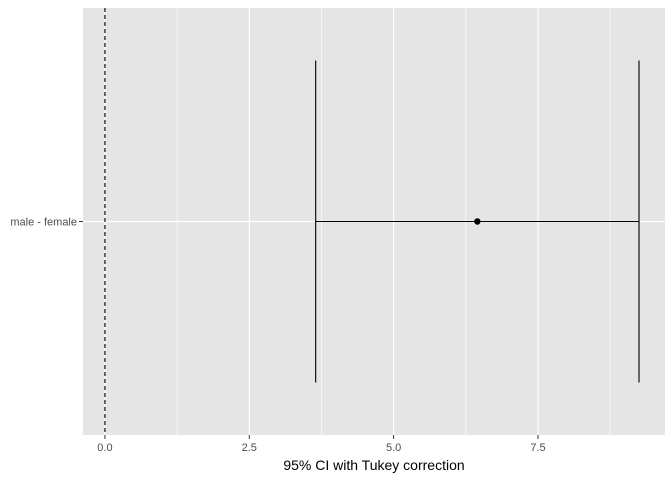  What do you see at coordinates (373, 465) in the screenshot?
I see `x-axis-title: 95% CI with Tukey correction` at bounding box center [373, 465].